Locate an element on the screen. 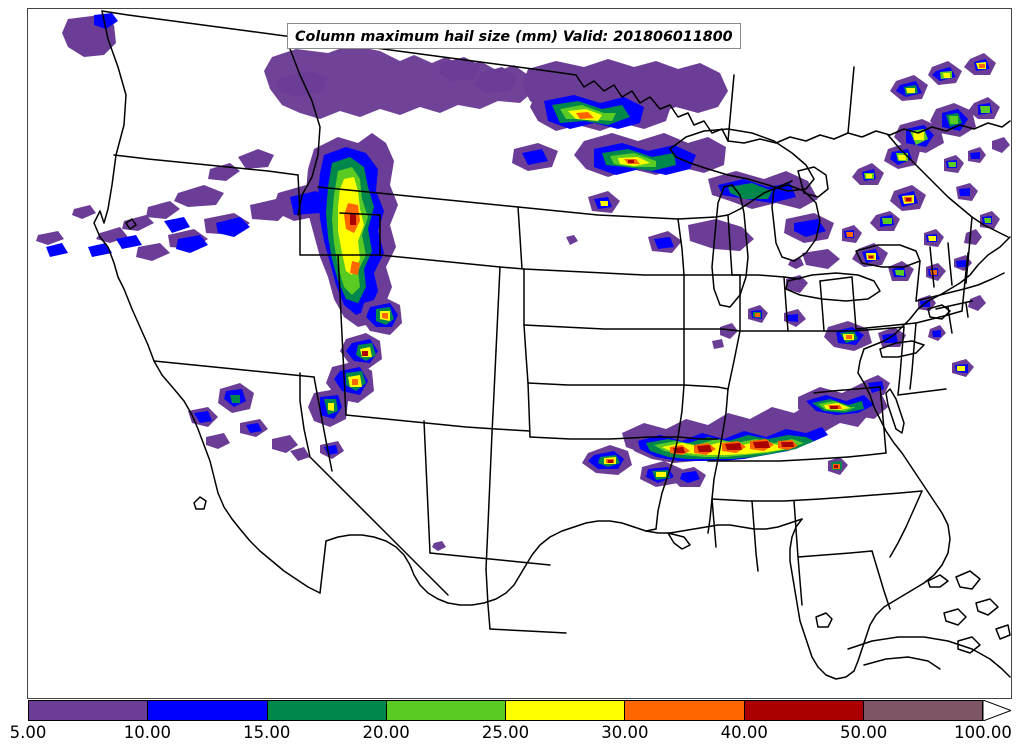  colorbar-tick-20.00: 20.00 is located at coordinates (386, 732).